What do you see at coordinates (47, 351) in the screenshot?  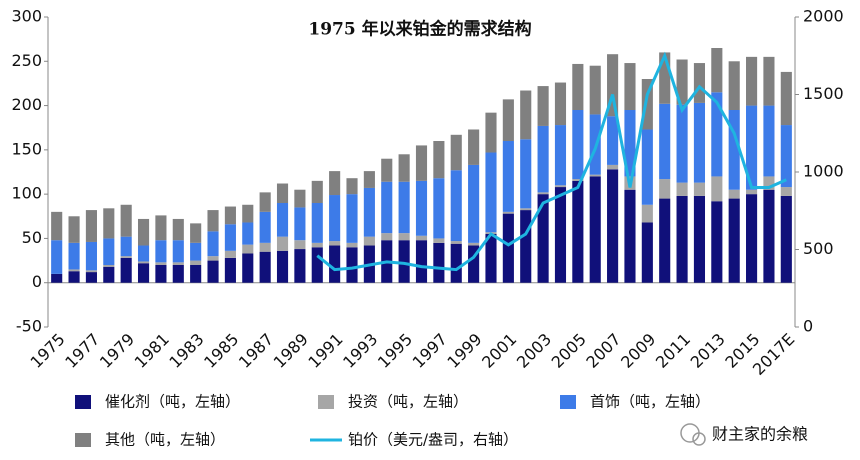 I see `x-tick-label: 1975` at bounding box center [47, 351].